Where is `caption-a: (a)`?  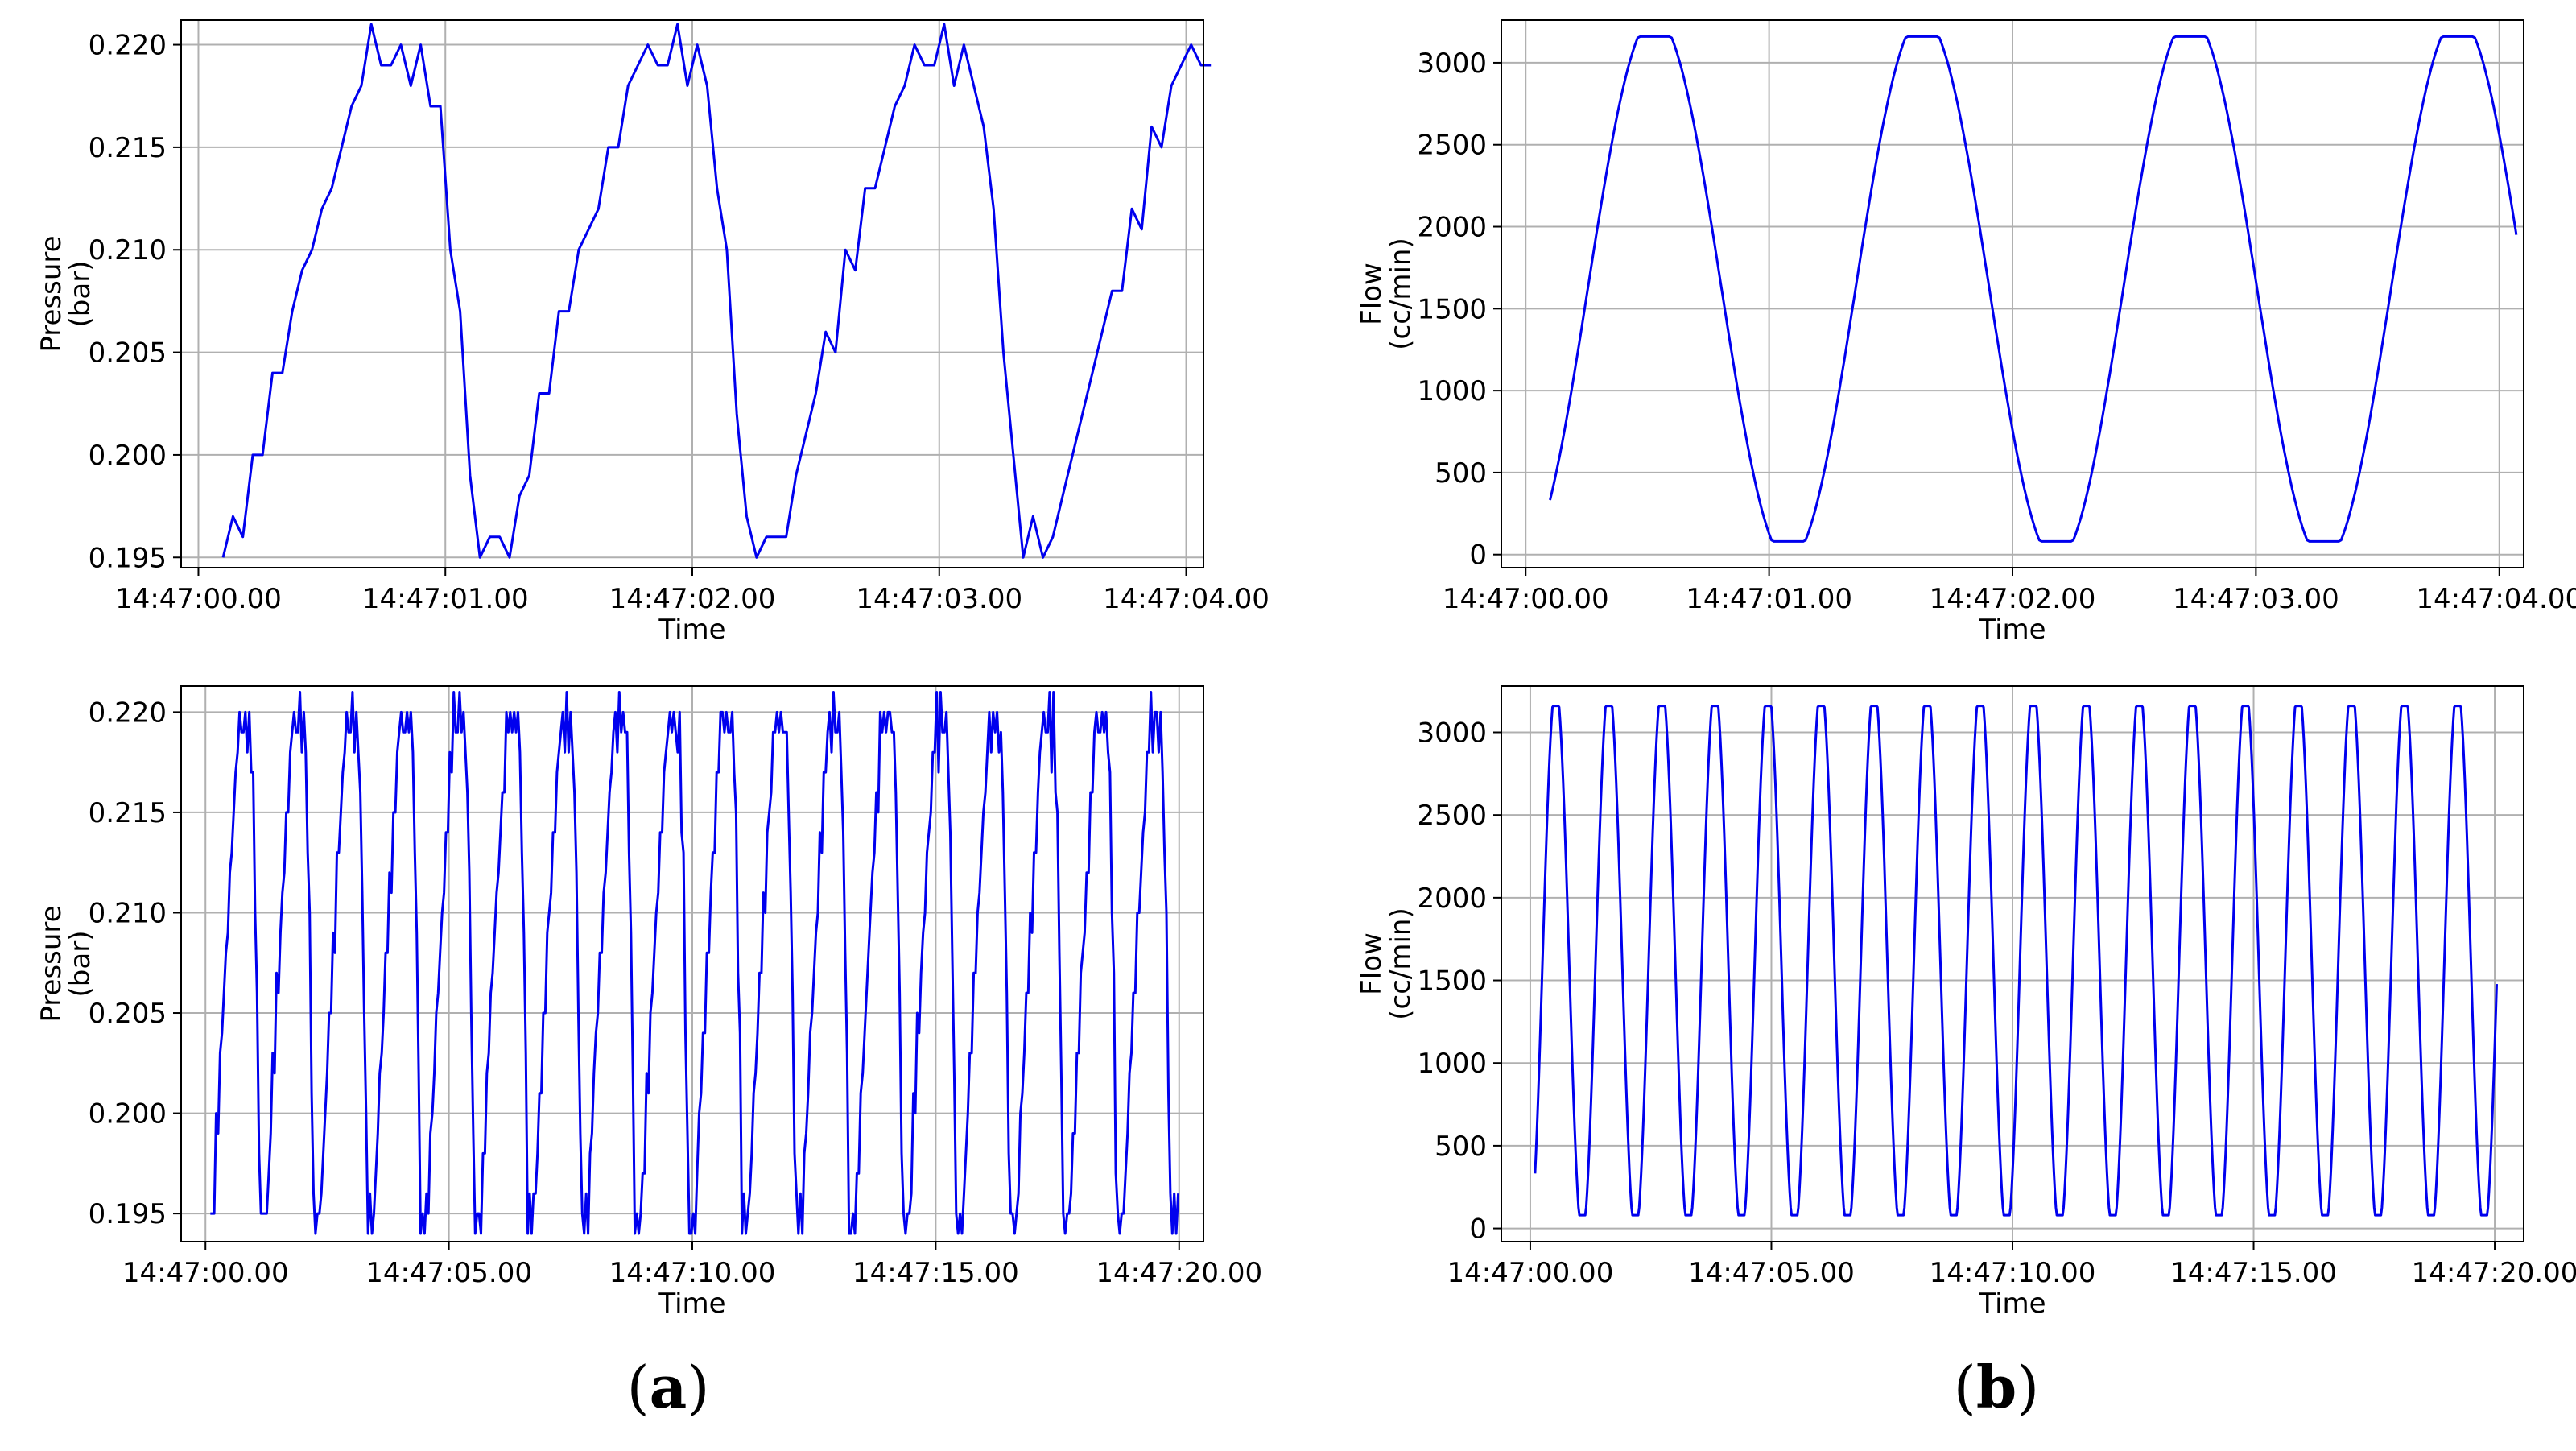
caption-a: (a) is located at coordinates (668, 1387).